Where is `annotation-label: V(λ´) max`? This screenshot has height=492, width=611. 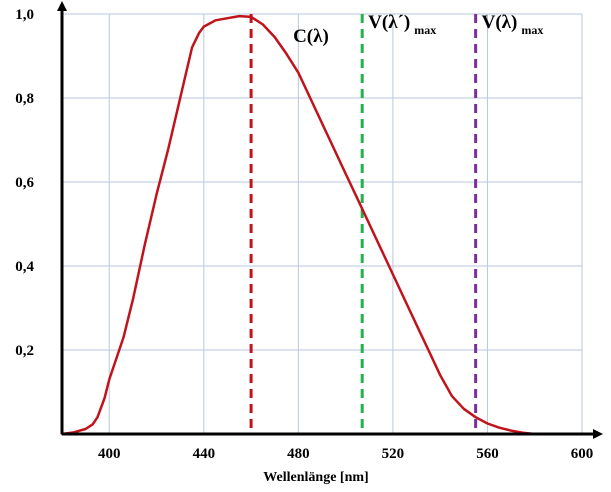 annotation-label: V(λ´) max is located at coordinates (402, 24).